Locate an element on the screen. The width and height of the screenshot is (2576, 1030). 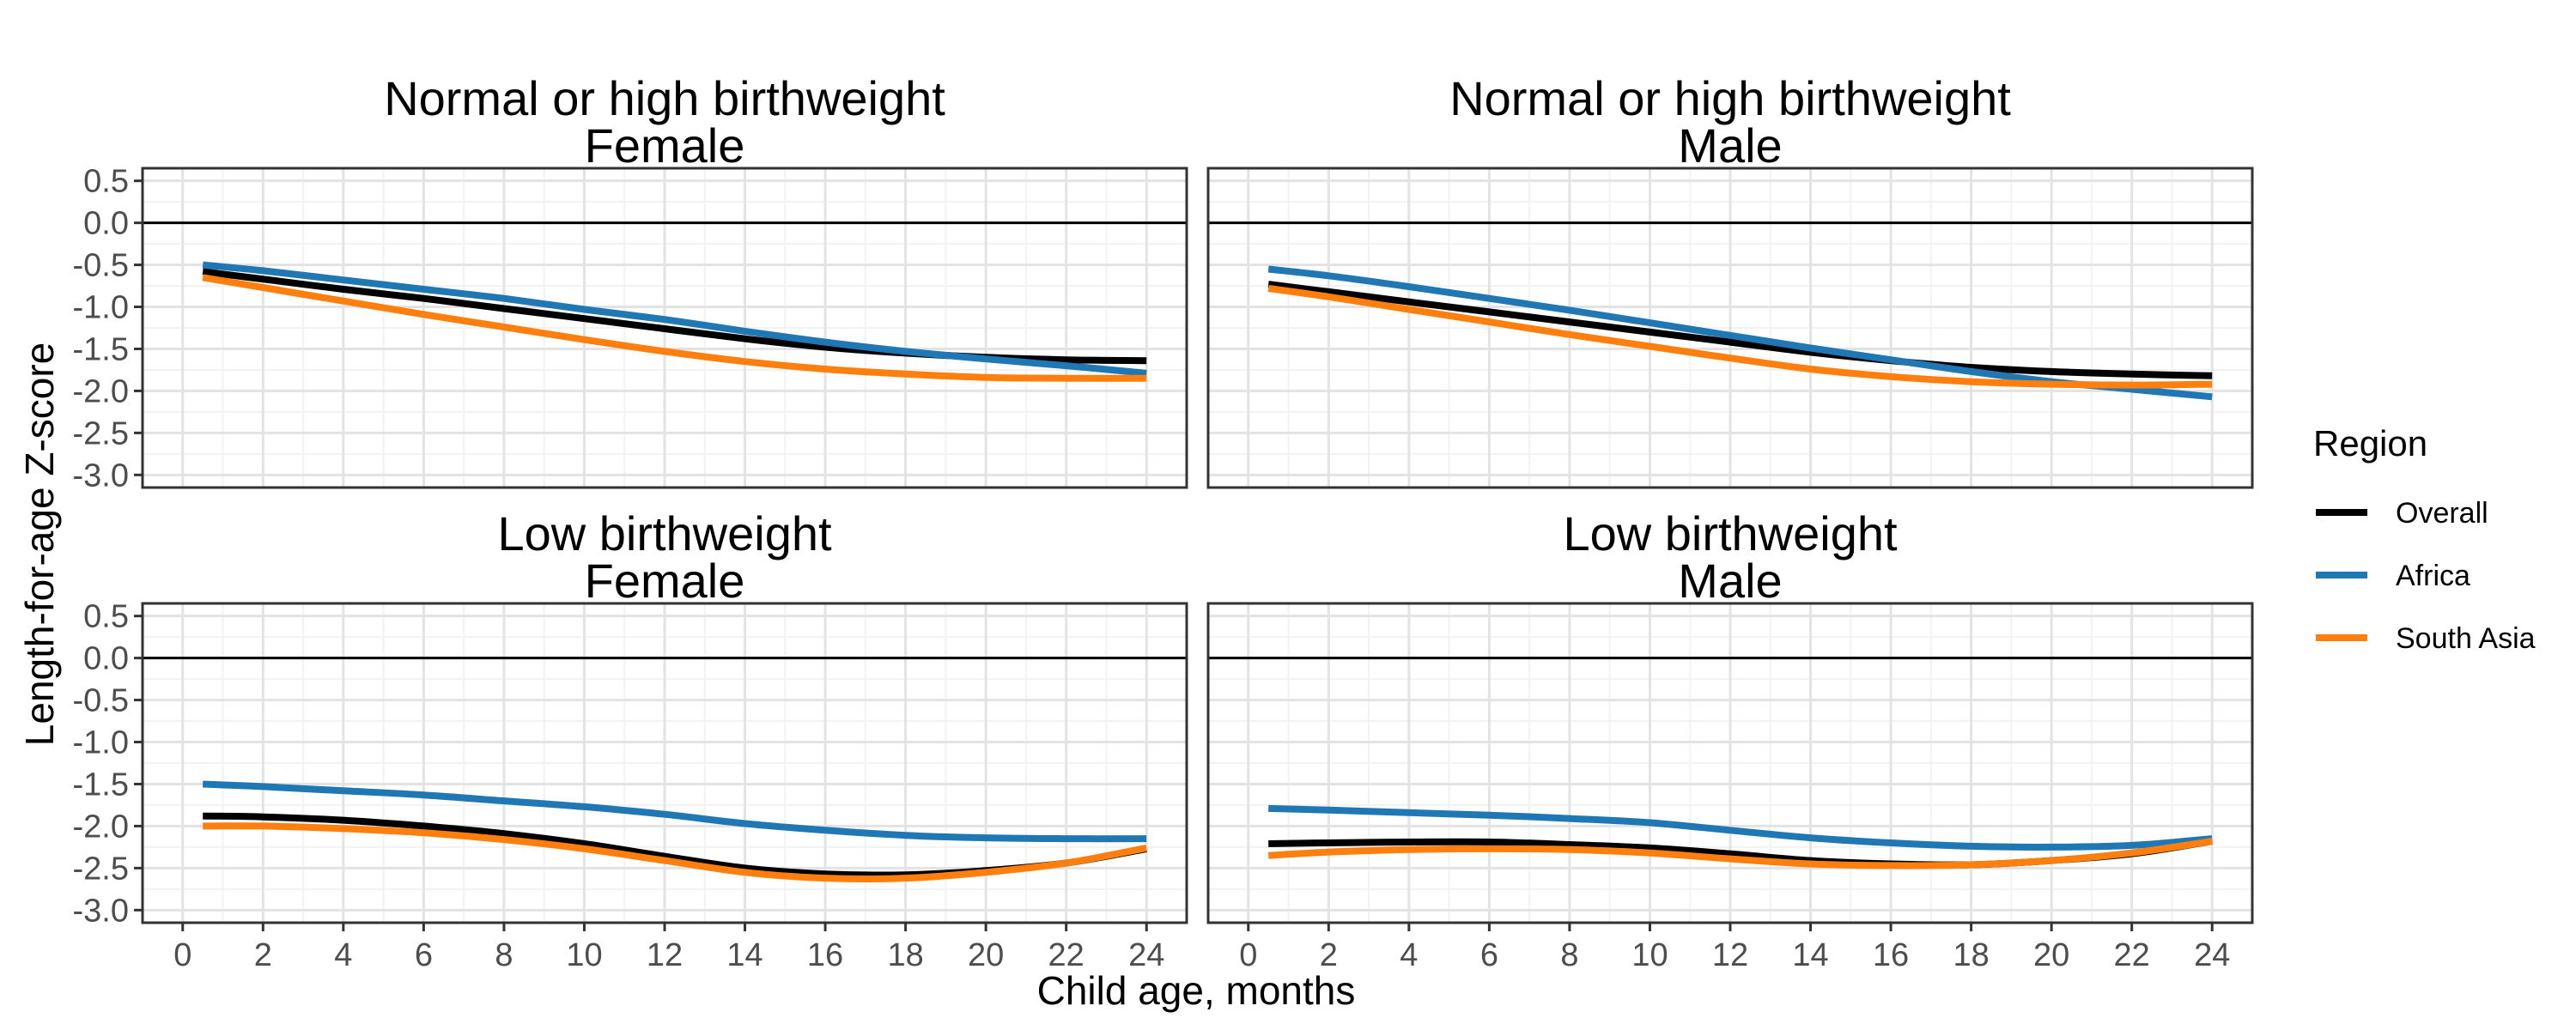
x-axis-title: Child age, months is located at coordinates (1196, 990).